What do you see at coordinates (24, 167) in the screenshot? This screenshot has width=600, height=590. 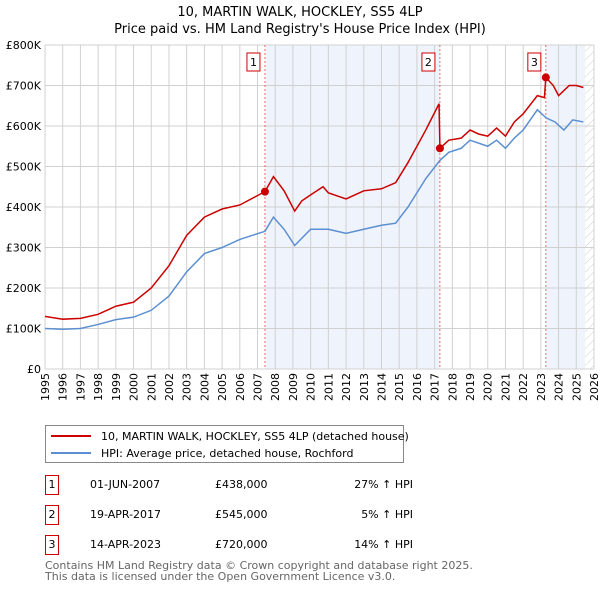 I see `y-tick-label: £500K` at bounding box center [24, 167].